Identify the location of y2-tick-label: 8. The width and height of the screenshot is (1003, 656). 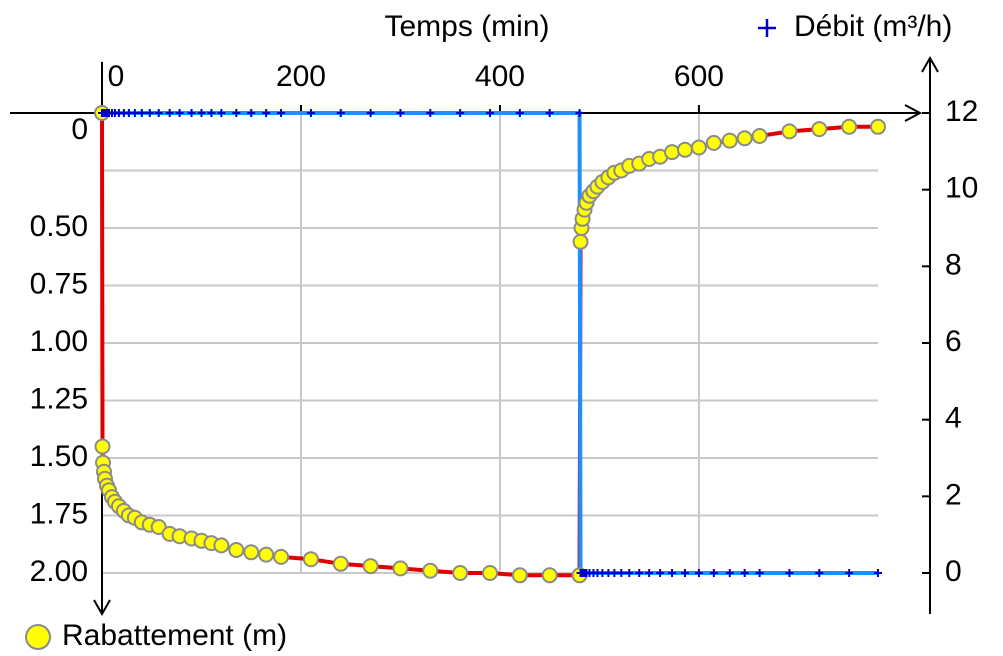
(953, 264).